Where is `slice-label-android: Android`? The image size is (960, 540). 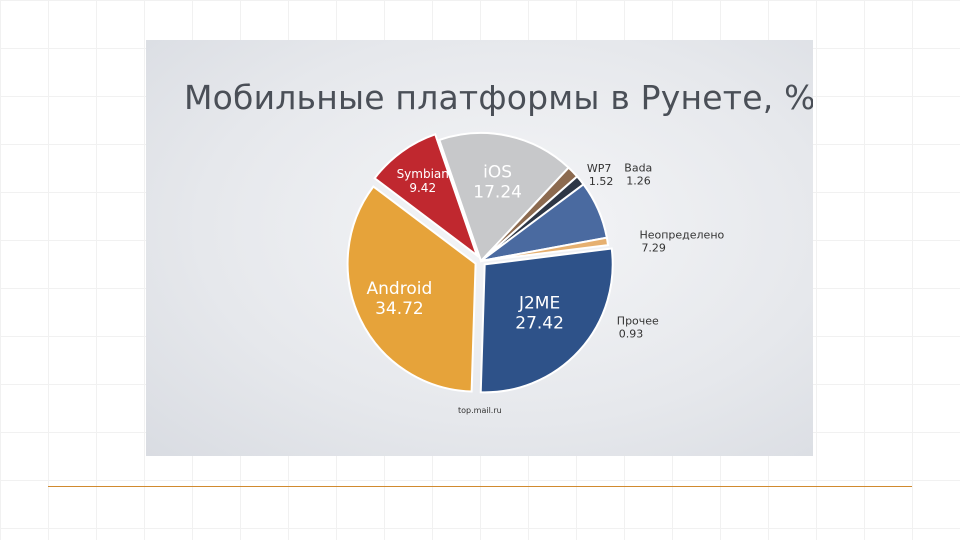
slice-label-android: Android is located at coordinates (400, 289).